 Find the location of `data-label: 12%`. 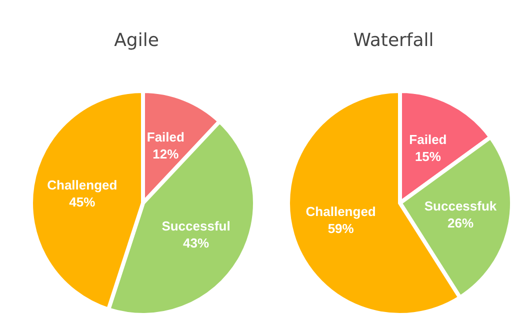

data-label: 12% is located at coordinates (166, 154).